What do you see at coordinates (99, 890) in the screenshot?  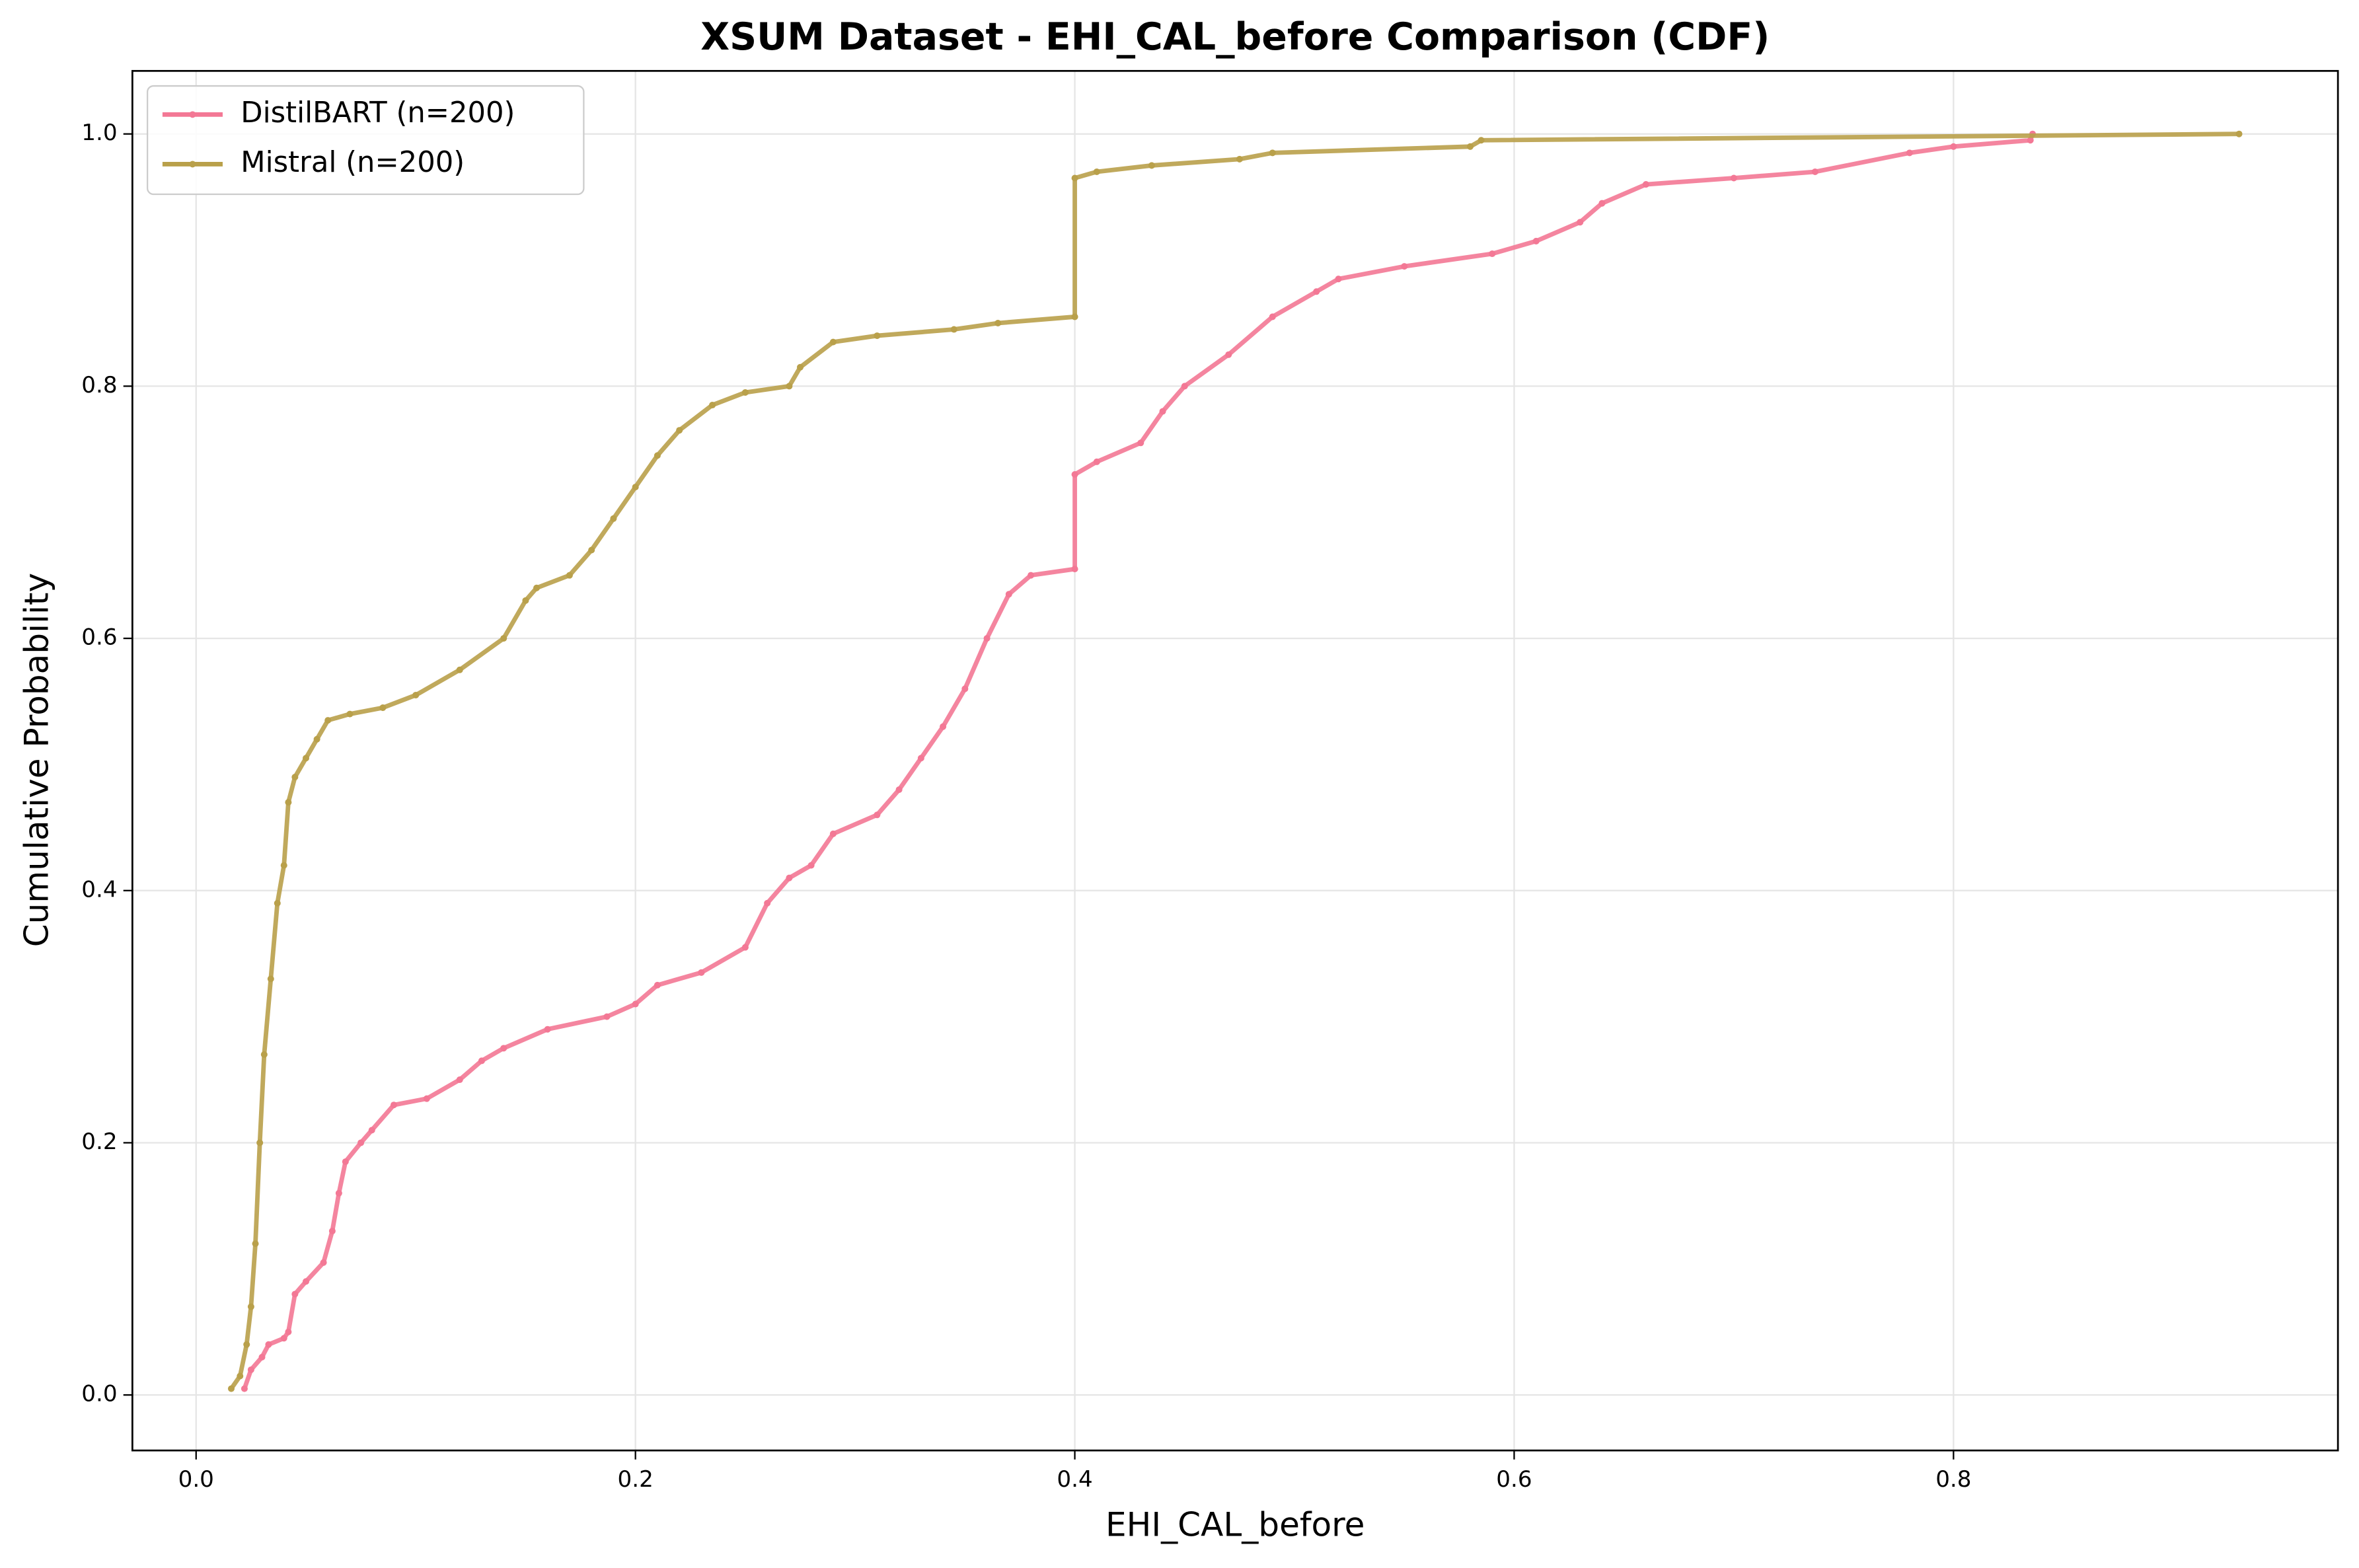 I see `y-tick-label: 0.4` at bounding box center [99, 890].